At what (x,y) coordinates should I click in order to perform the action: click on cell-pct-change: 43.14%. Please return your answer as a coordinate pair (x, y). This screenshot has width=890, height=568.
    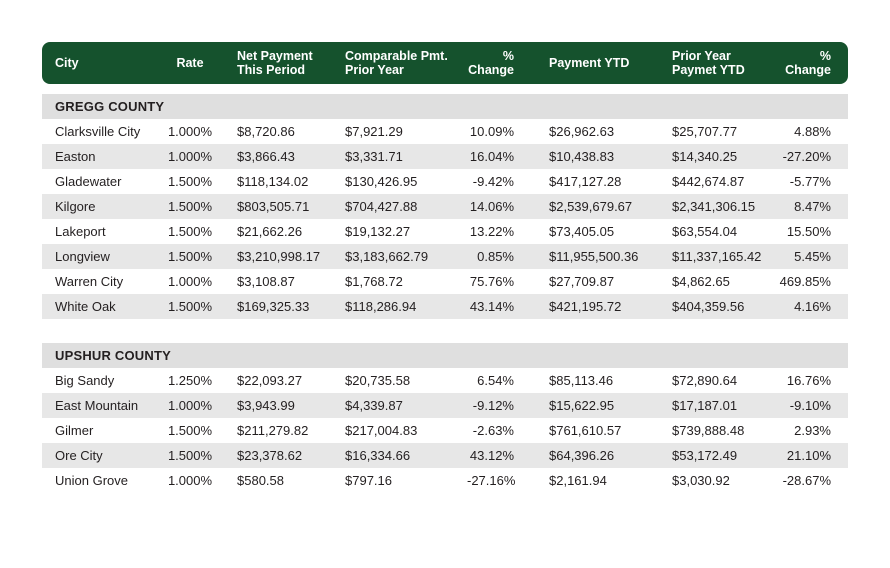
    Looking at the image, I should click on (491, 306).